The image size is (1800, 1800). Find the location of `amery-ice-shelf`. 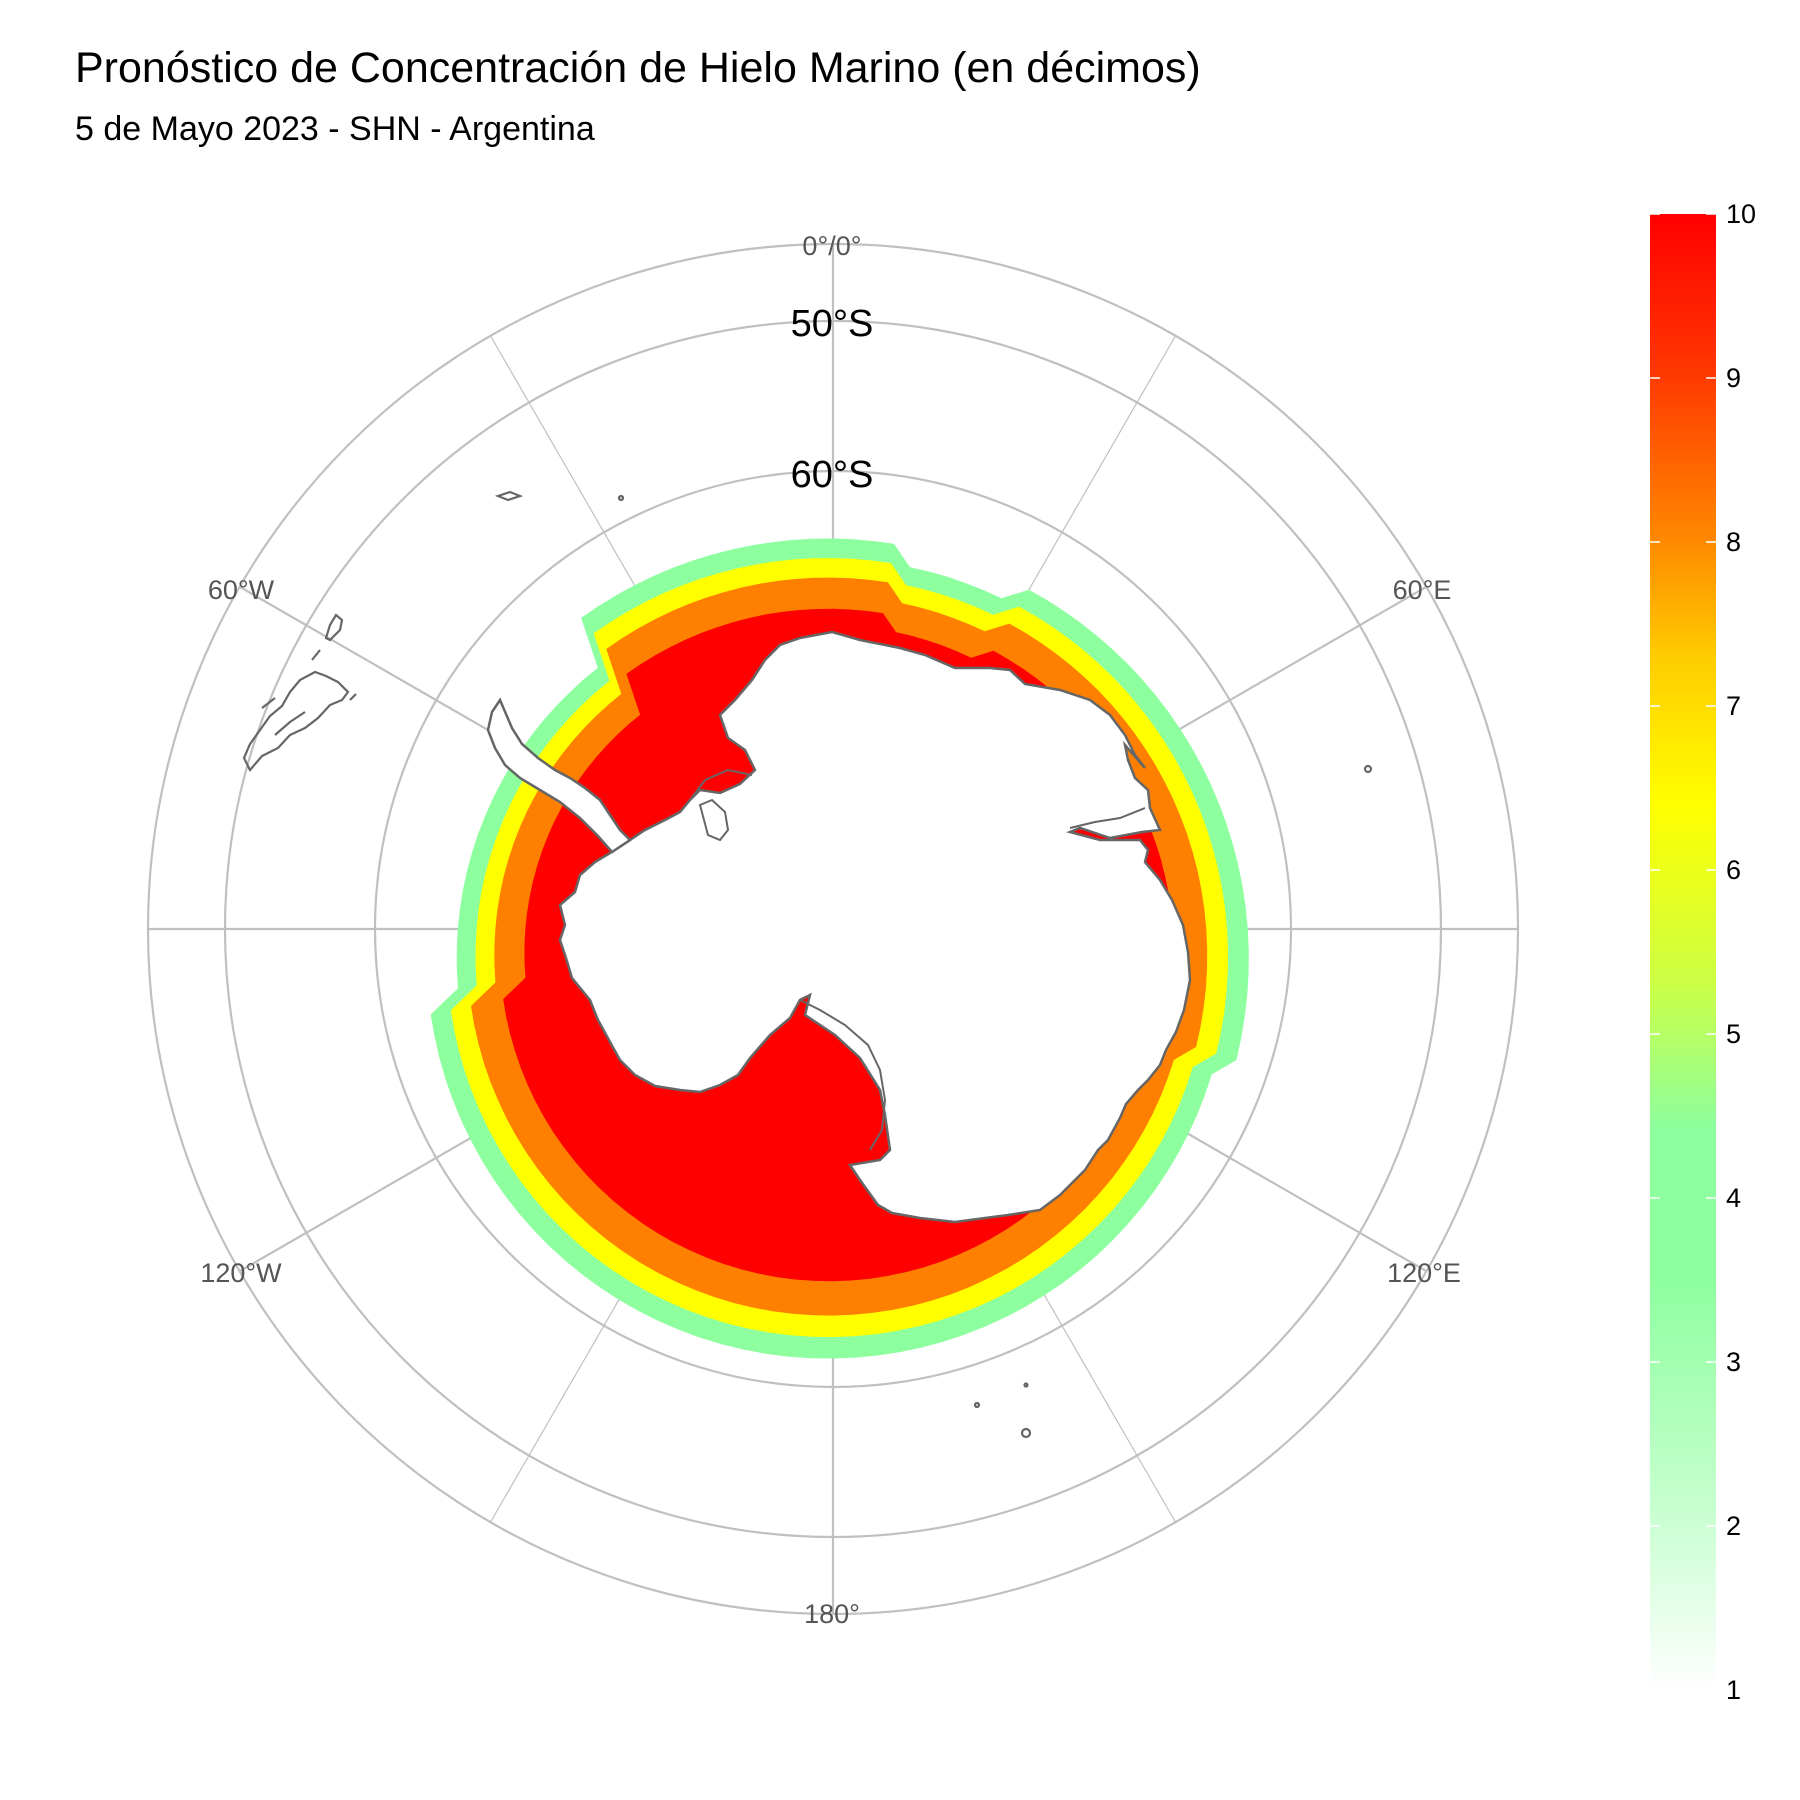

amery-ice-shelf is located at coordinates (1107, 818).